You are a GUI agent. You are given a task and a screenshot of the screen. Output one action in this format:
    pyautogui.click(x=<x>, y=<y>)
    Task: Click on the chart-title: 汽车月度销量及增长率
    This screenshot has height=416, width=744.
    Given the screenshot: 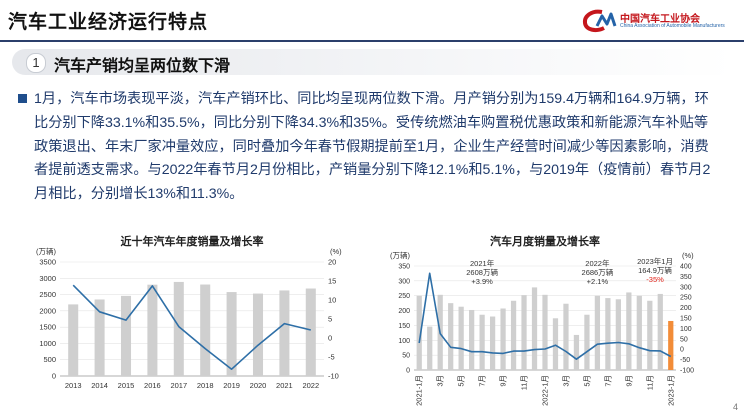 What is the action you would take?
    pyautogui.click(x=545, y=241)
    